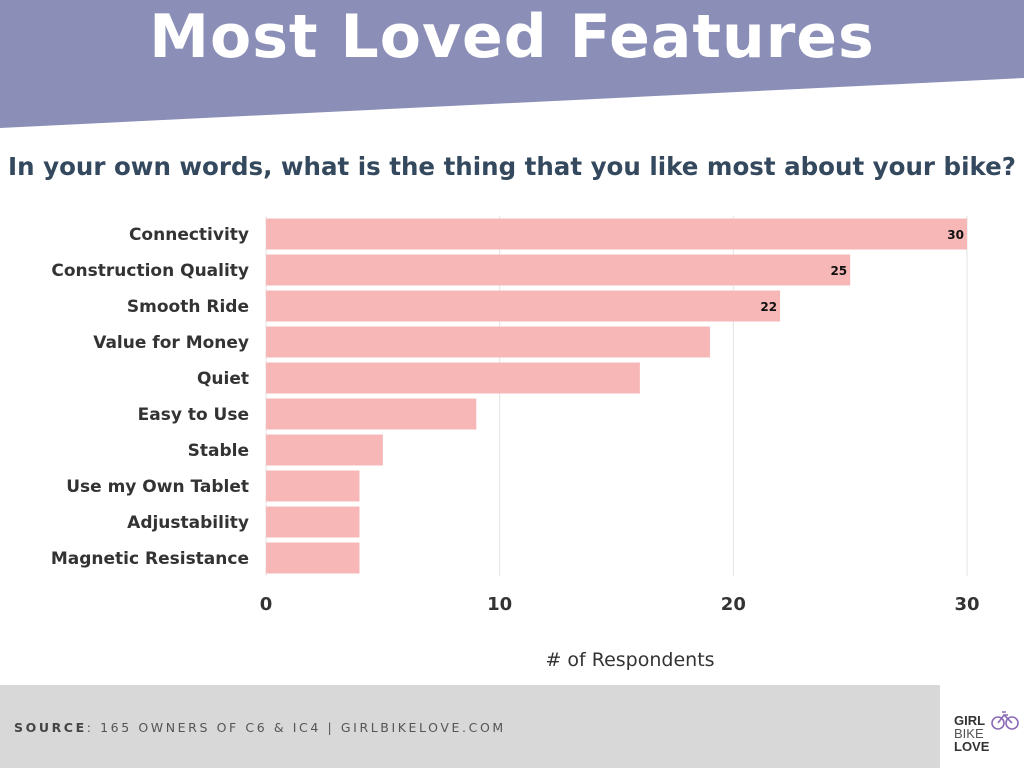 The width and height of the screenshot is (1024, 772). What do you see at coordinates (1005, 720) in the screenshot?
I see `bicycle-icon` at bounding box center [1005, 720].